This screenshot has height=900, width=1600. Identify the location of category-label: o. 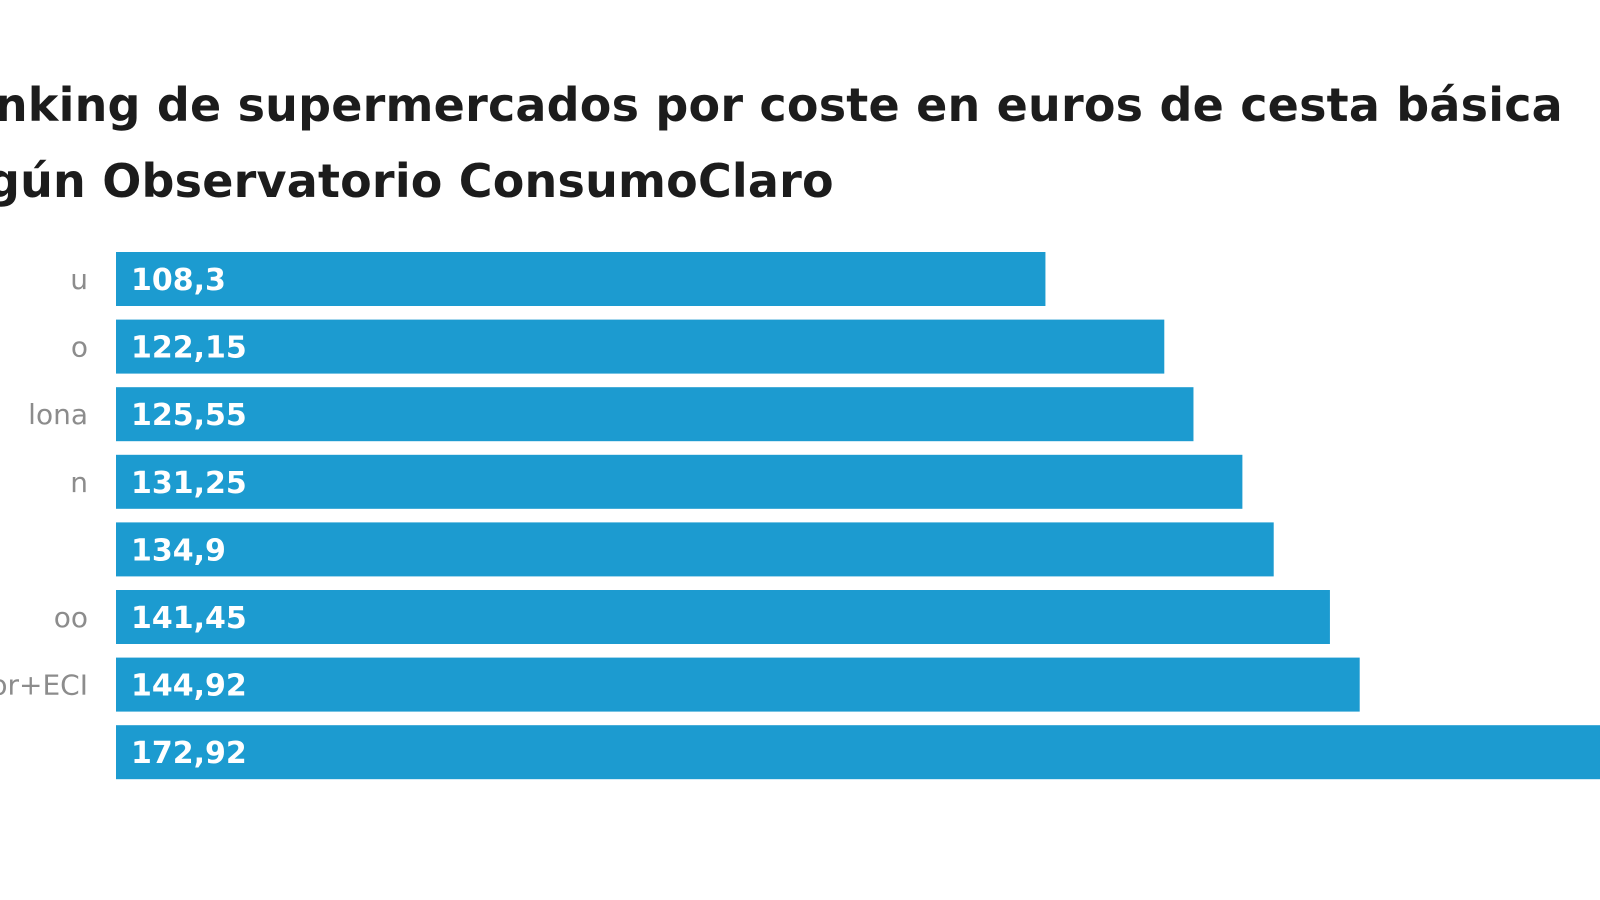
(79, 347).